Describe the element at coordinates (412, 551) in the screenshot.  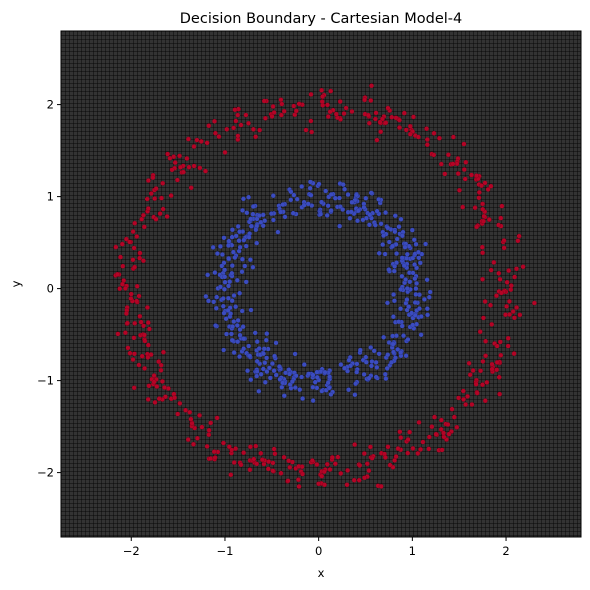
I see `x-tick-label: 1` at that location.